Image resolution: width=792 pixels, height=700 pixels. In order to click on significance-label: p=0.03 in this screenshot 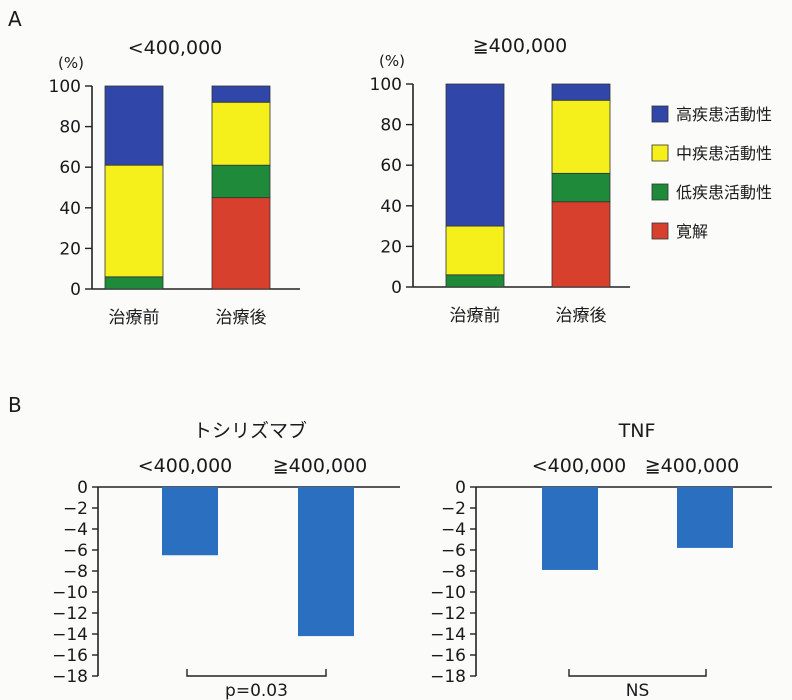, I will do `click(256, 690)`.